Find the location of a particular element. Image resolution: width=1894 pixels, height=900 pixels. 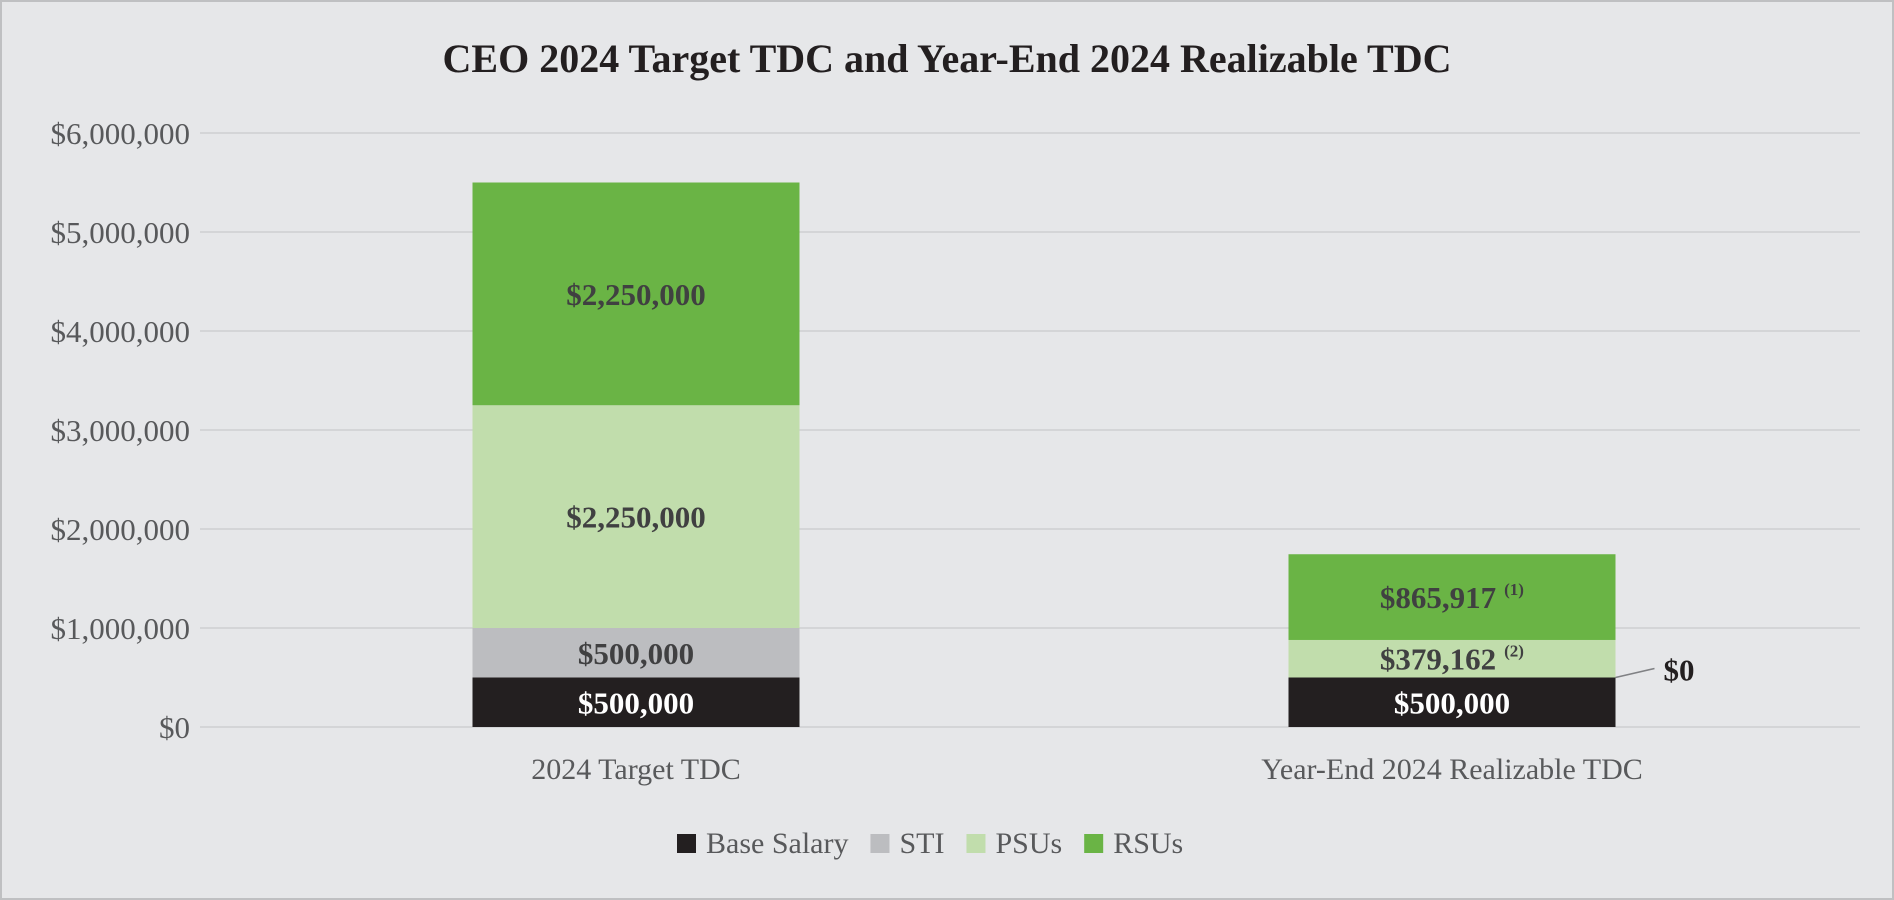

x-category-label: 2024 Target TDC is located at coordinates (636, 769).